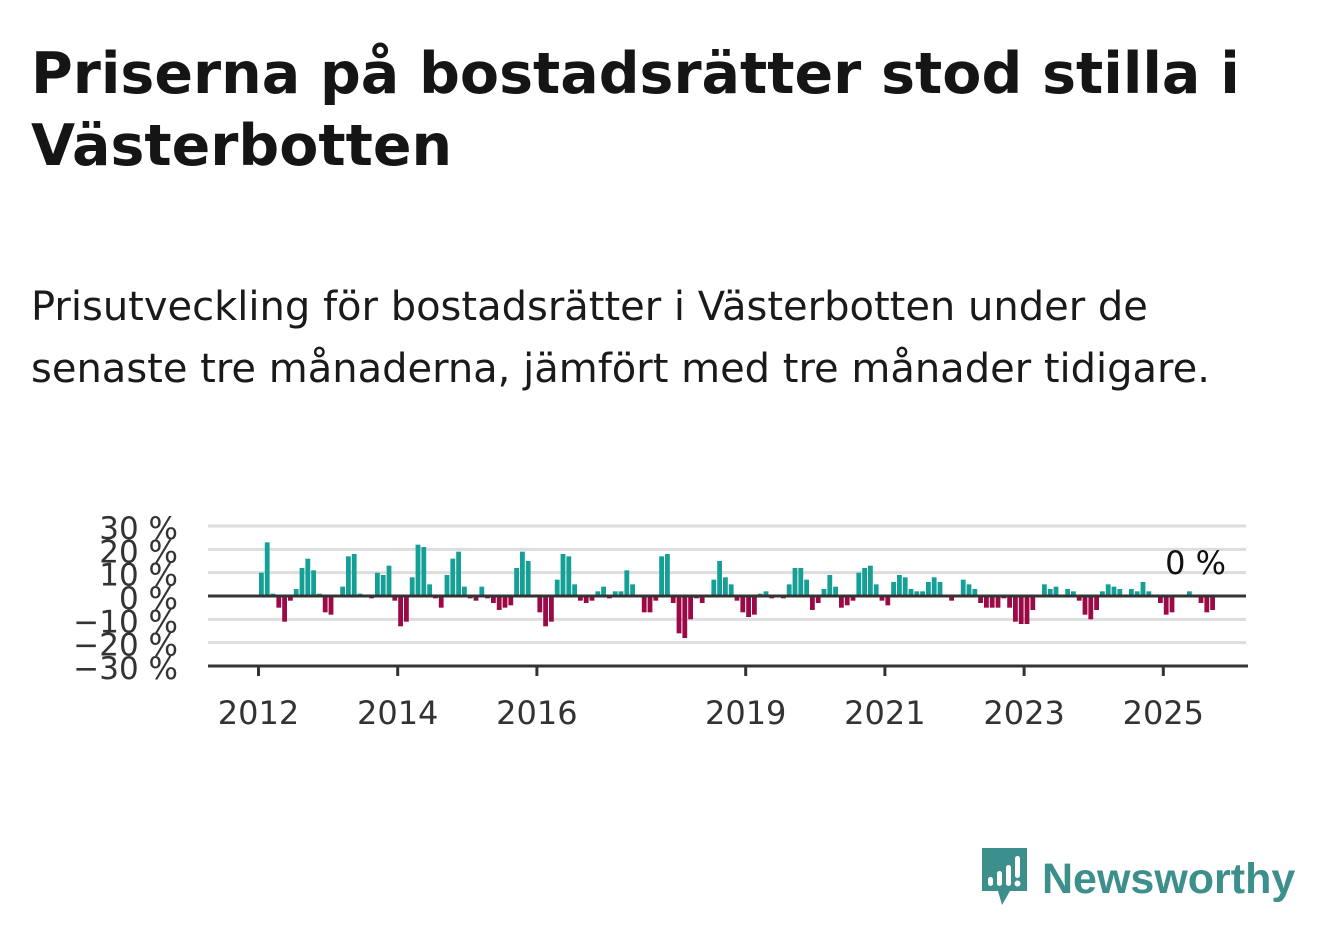 Image resolution: width=1322 pixels, height=939 pixels. I want to click on x-tick-label: 2019, so click(745, 713).